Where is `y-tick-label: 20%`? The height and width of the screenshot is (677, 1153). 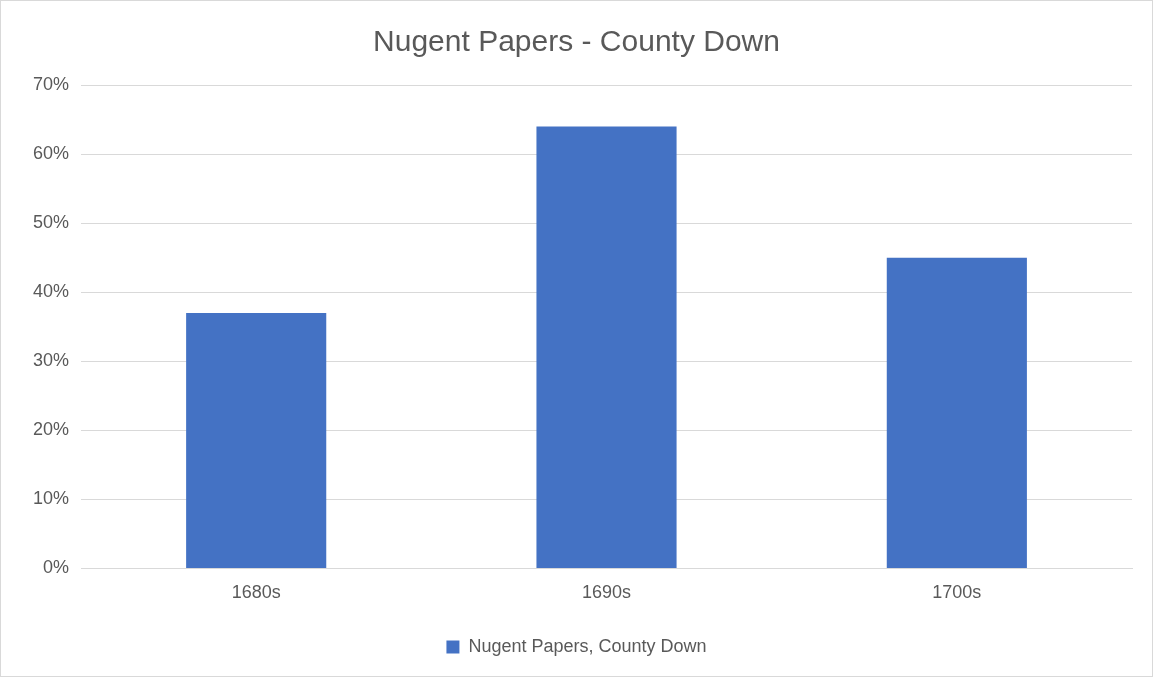
y-tick-label: 20% is located at coordinates (51, 429).